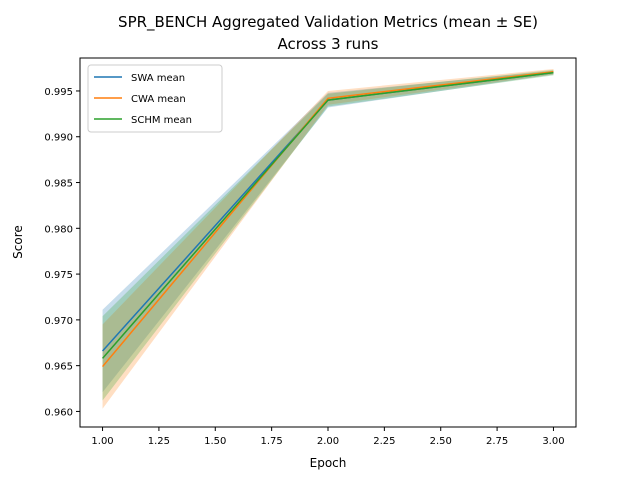 Image resolution: width=640 pixels, height=484 pixels. Describe the element at coordinates (58, 138) in the screenshot. I see `y-tick-label: 0.990` at that location.